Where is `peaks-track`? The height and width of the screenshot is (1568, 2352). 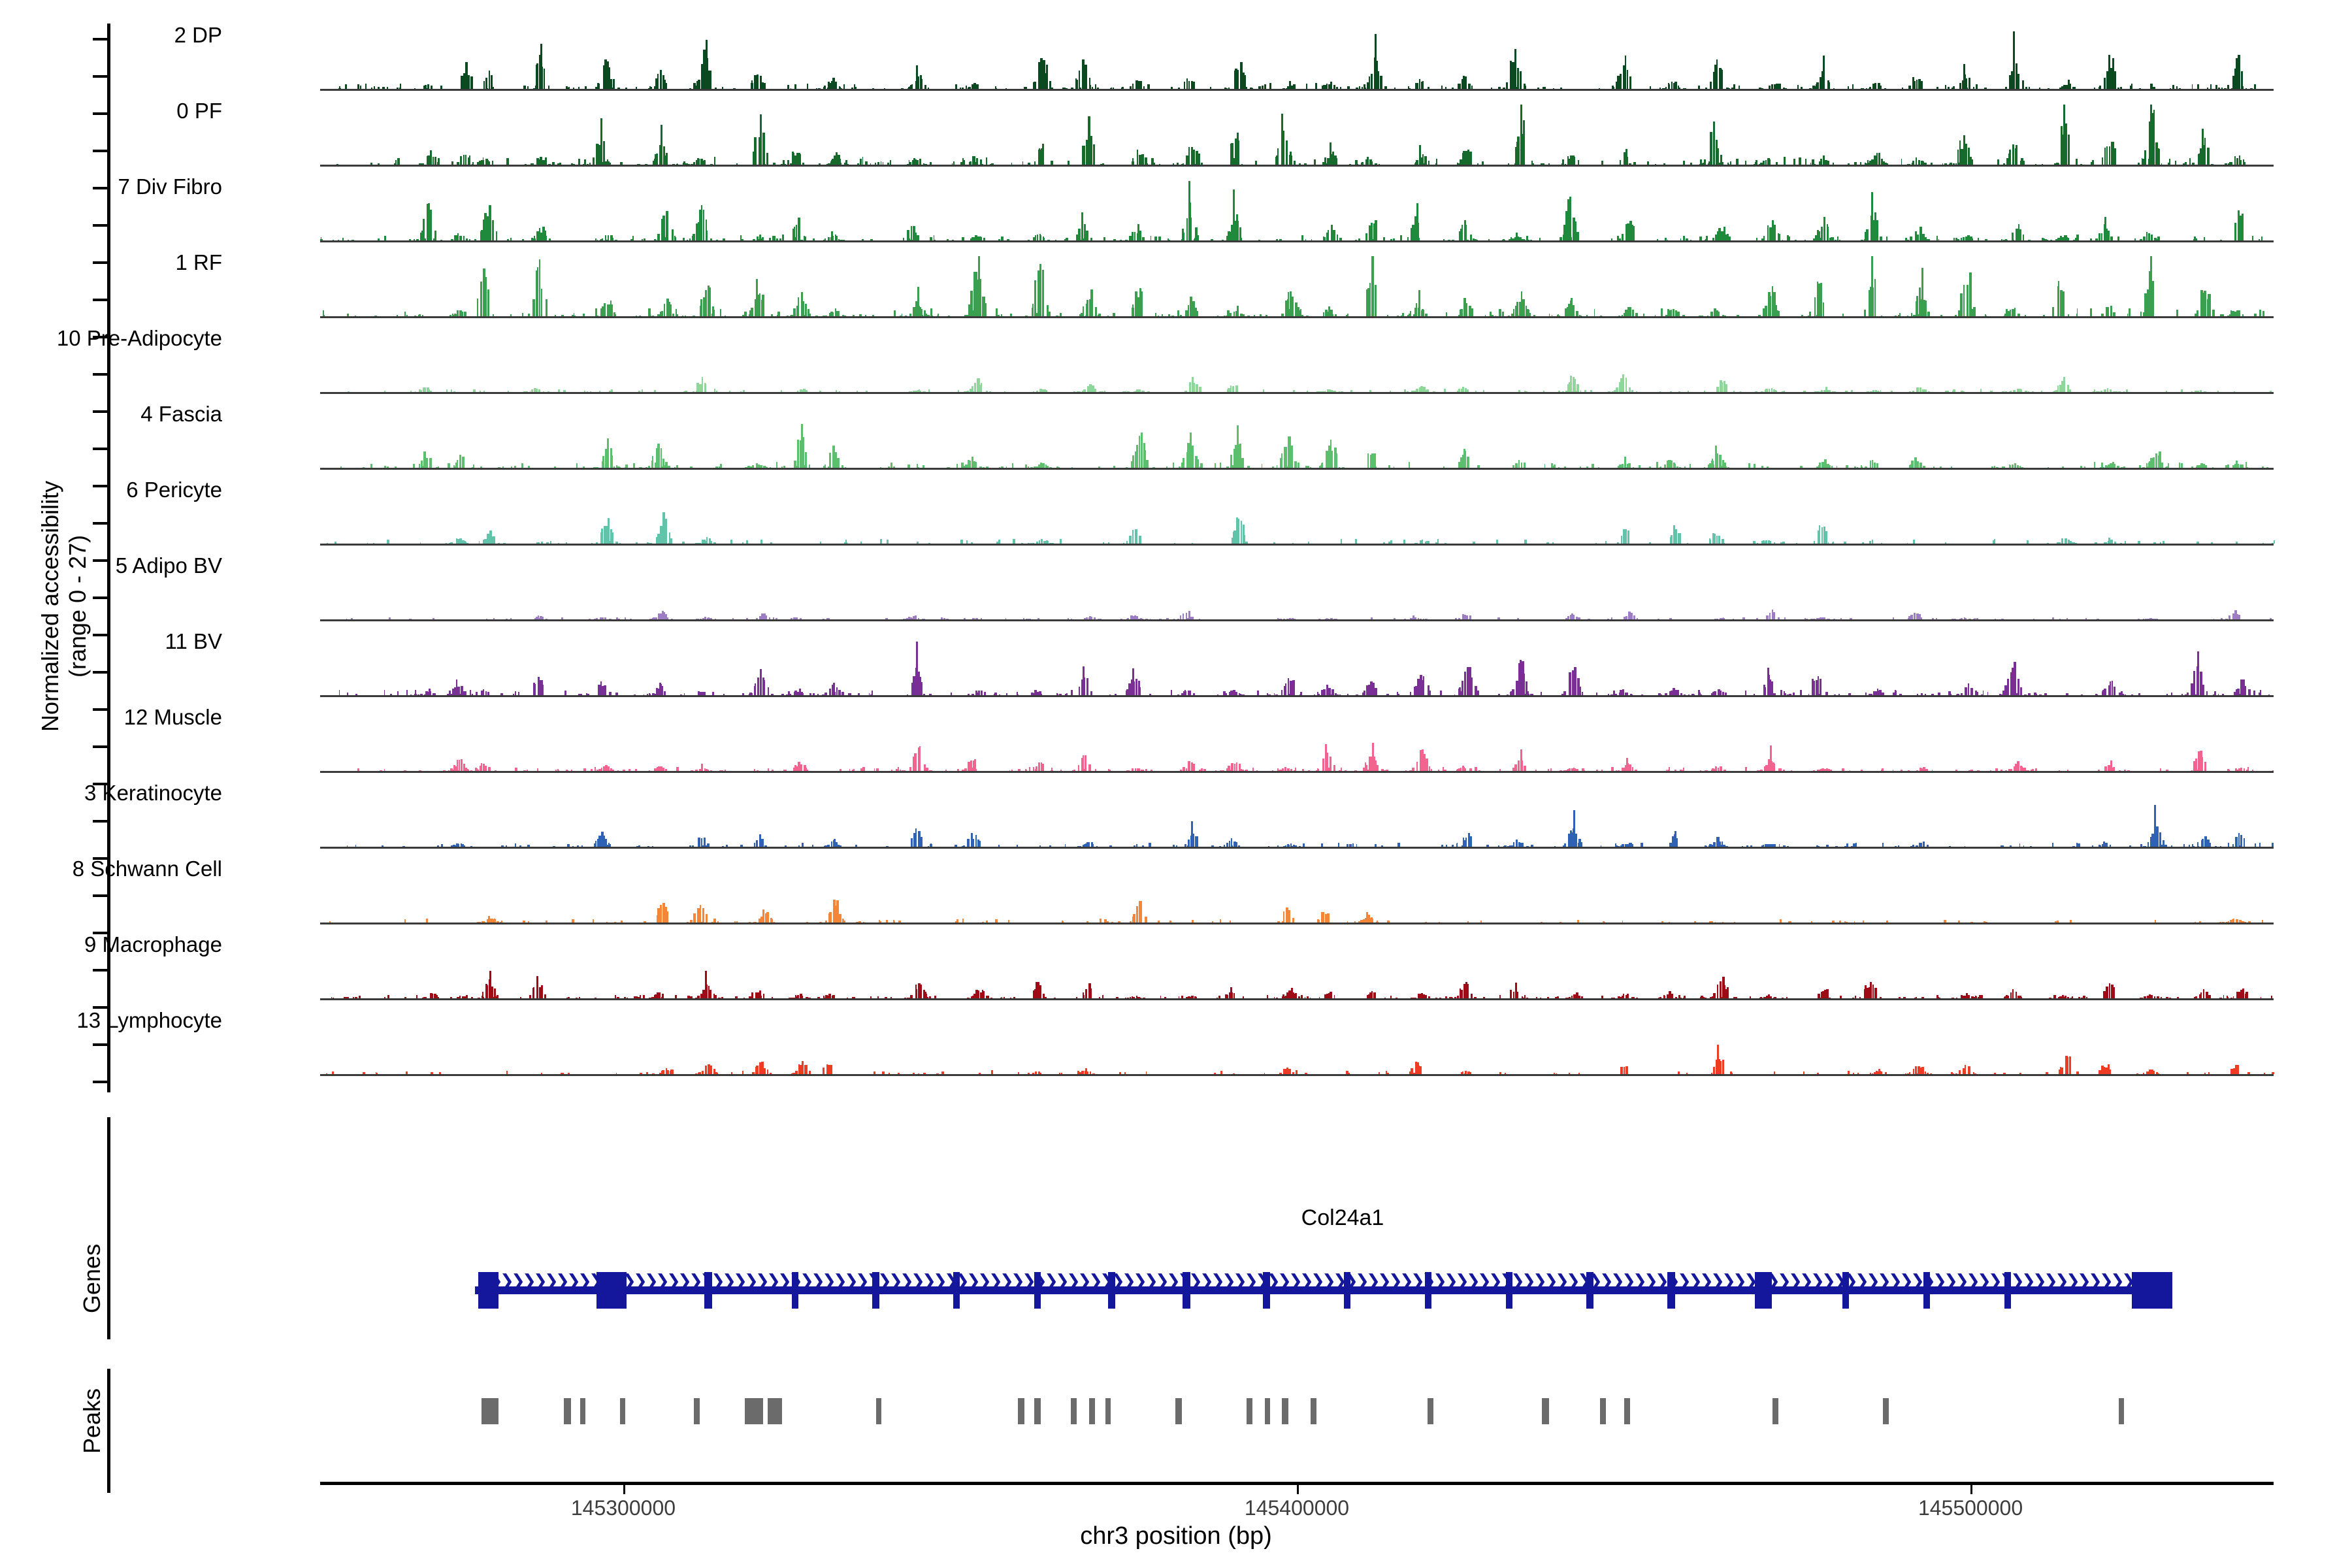
peaks-track is located at coordinates (1297, 1415).